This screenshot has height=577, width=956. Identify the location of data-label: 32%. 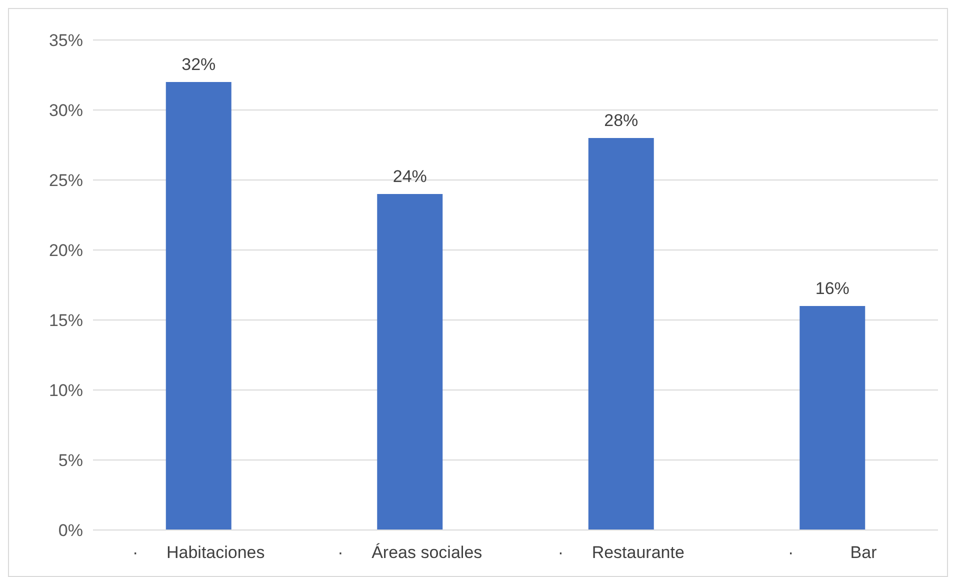
(199, 64).